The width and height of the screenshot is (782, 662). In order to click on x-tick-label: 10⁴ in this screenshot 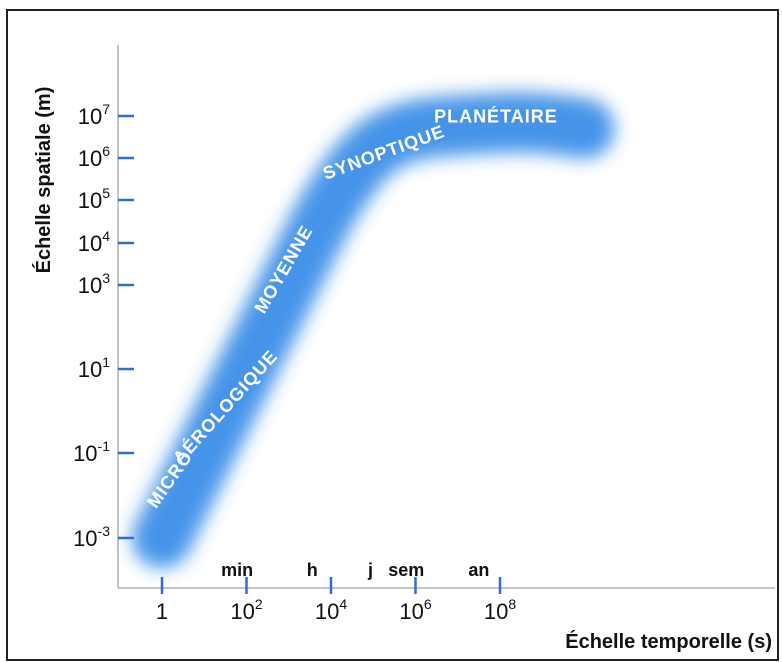, I will do `click(331, 610)`.